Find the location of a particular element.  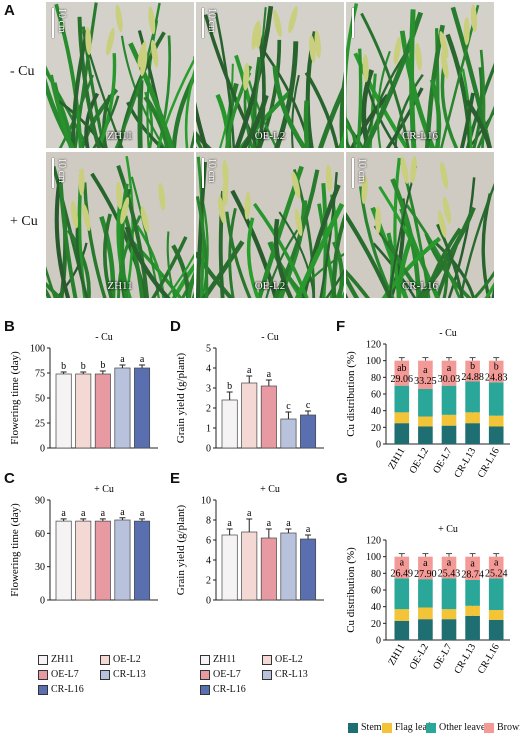

y-tick-label: 80 is located at coordinates (376, 378).